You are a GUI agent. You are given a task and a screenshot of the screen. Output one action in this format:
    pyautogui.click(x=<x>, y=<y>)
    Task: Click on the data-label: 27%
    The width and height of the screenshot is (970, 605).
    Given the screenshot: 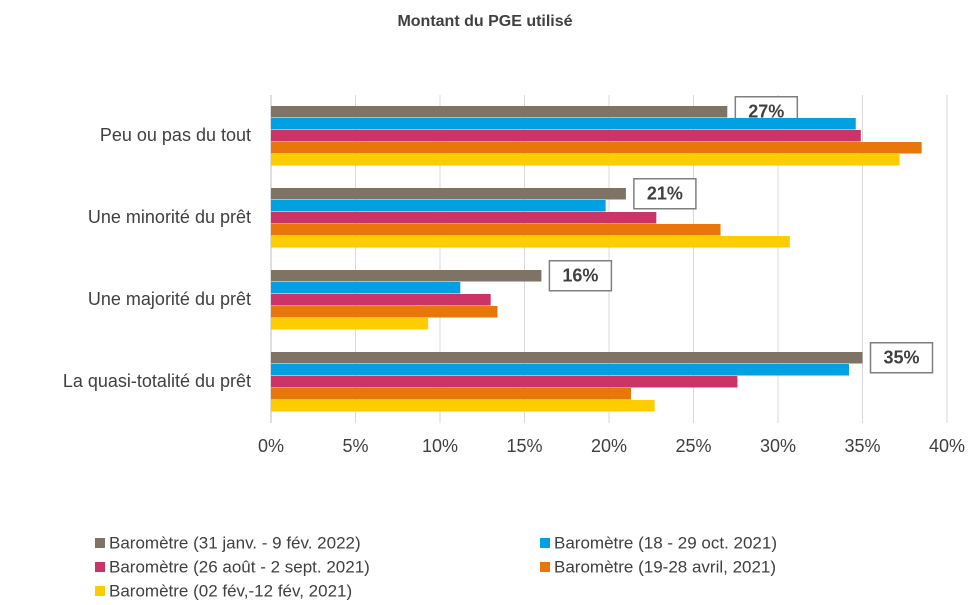 What is the action you would take?
    pyautogui.click(x=766, y=112)
    